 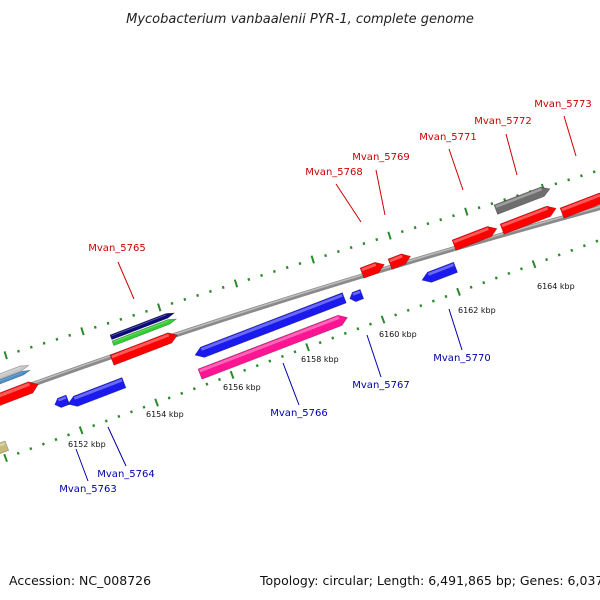 I want to click on gene-arrow-mvan-5765-red, so click(x=144, y=348).